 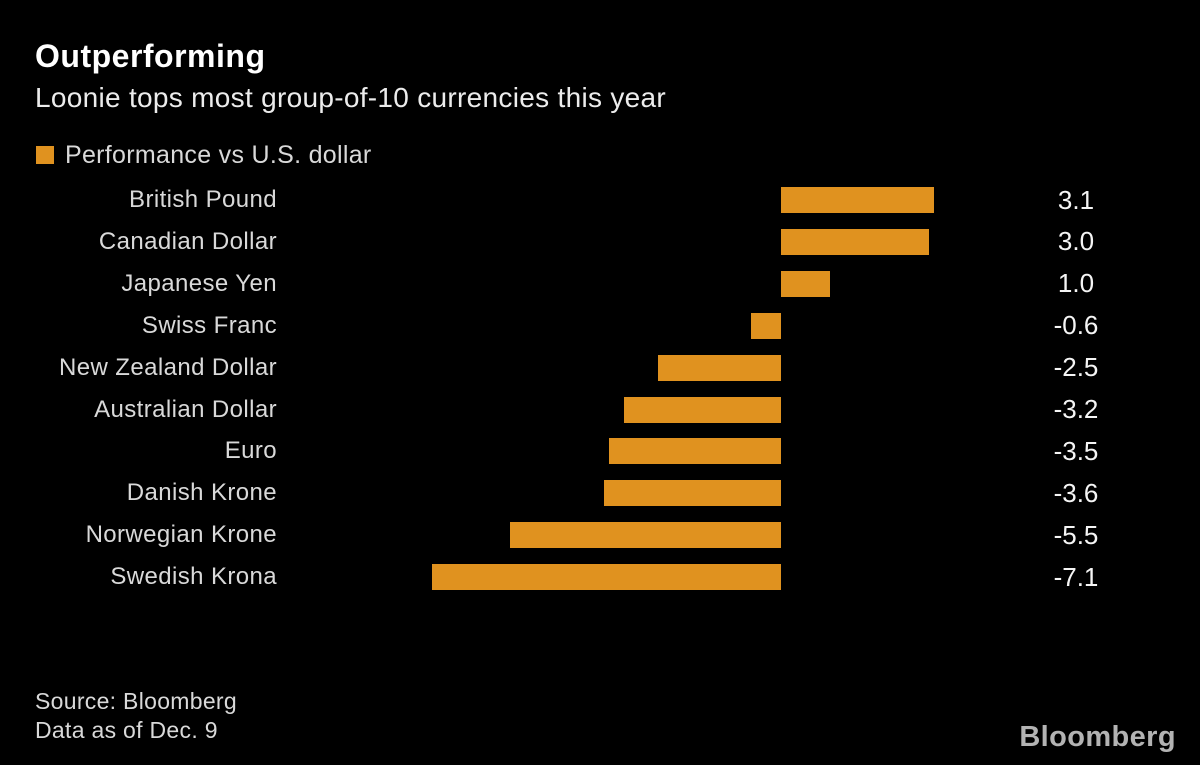 What do you see at coordinates (185, 409) in the screenshot?
I see `category-label: Australian Dollar` at bounding box center [185, 409].